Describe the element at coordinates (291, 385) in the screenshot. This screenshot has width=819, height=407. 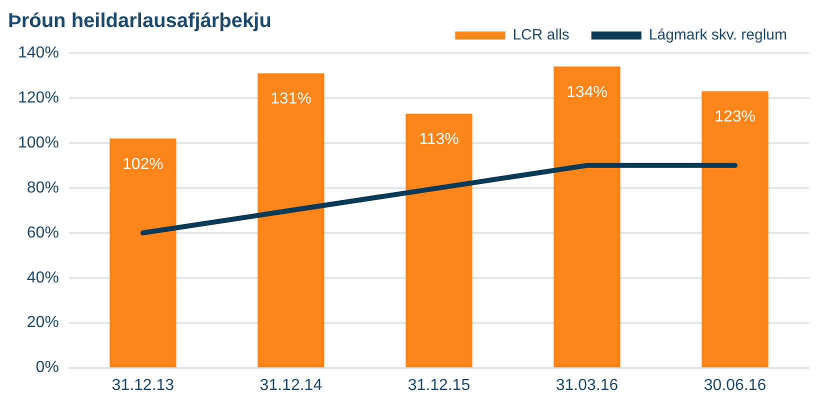
I see `x-tick-label: 31.12.14` at that location.